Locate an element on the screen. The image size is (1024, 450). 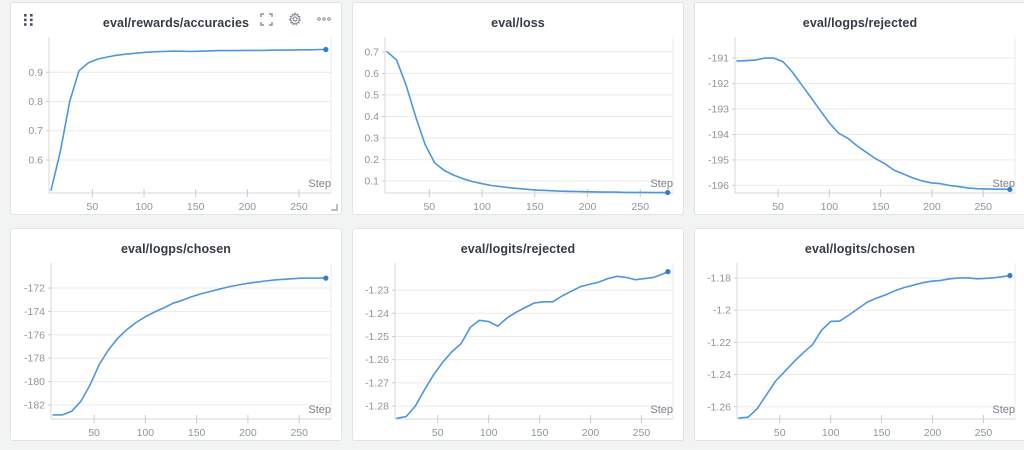
svg-text: -178 is located at coordinates (34, 359).